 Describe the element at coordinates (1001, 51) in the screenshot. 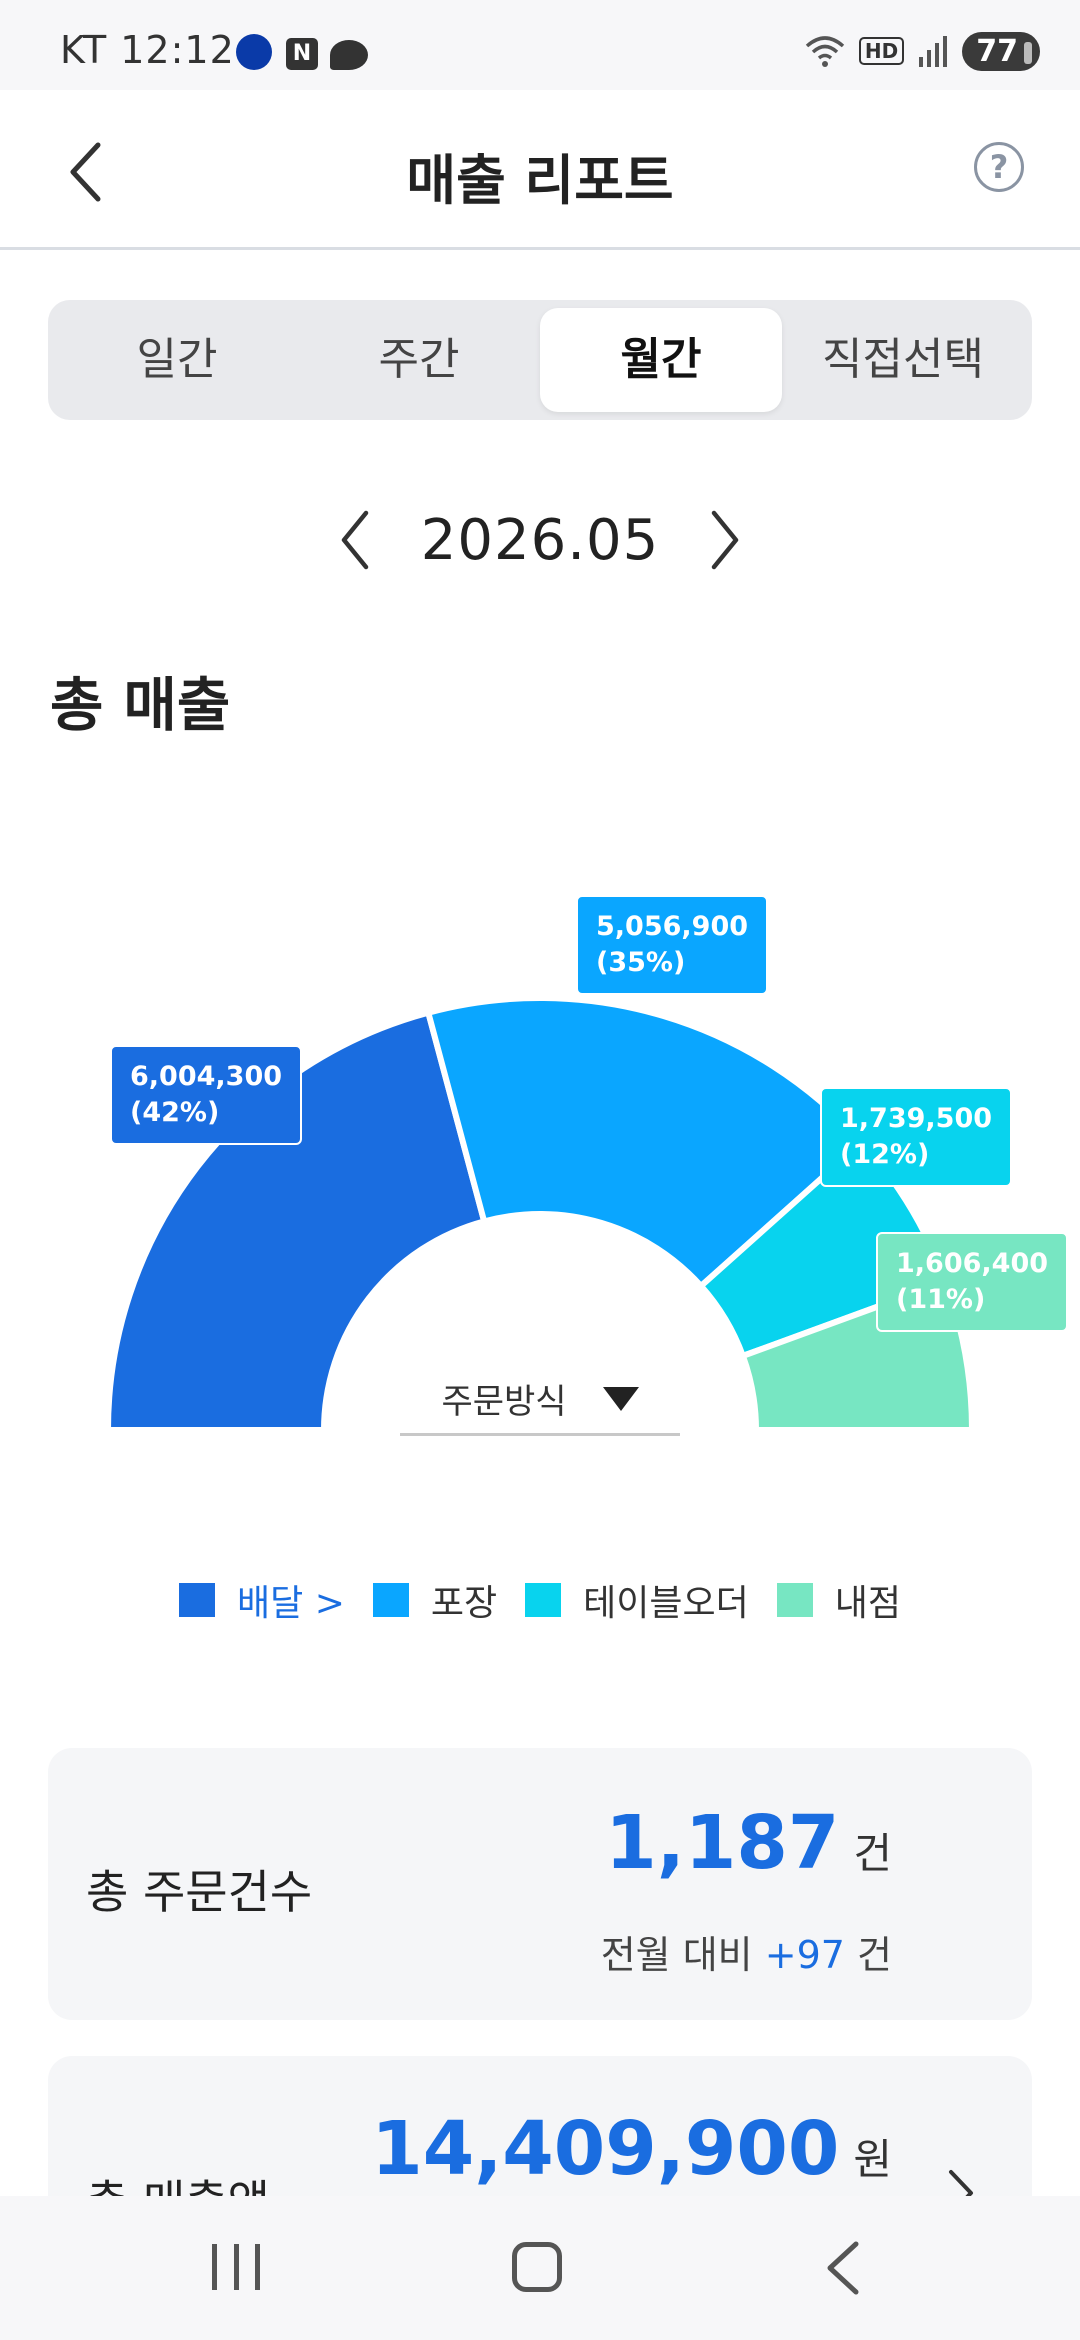

I see `battery-icon: 77` at that location.